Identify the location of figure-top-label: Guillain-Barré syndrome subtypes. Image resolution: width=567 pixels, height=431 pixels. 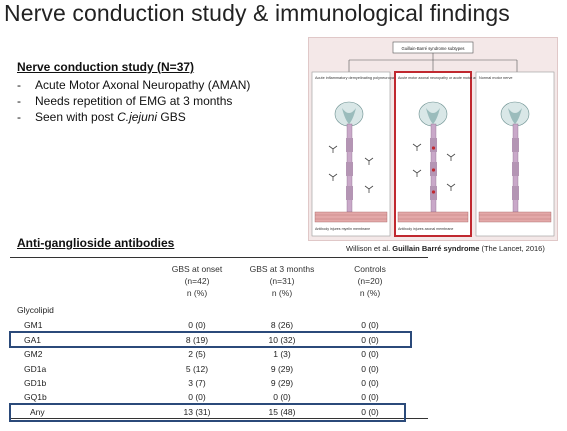
(432, 48).